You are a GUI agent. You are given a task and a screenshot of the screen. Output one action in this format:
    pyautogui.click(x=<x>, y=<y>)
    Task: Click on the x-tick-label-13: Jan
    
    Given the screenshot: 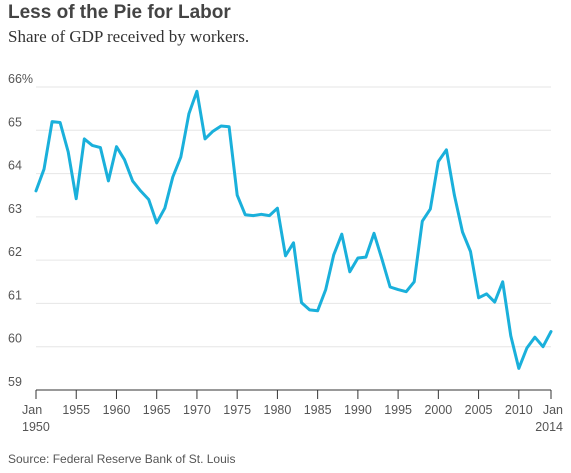 What is the action you would take?
    pyautogui.click(x=553, y=410)
    